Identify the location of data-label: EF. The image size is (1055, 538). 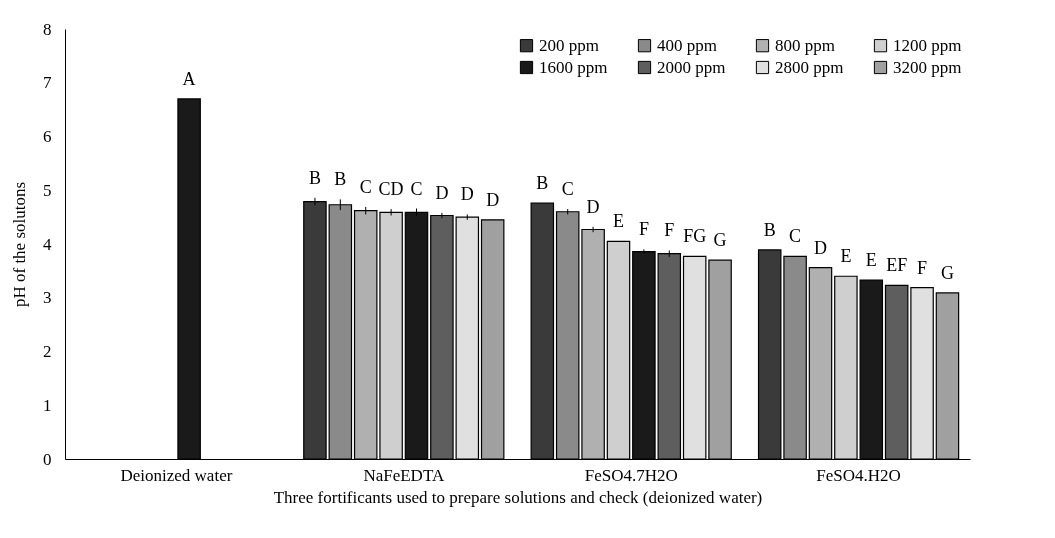
(897, 265).